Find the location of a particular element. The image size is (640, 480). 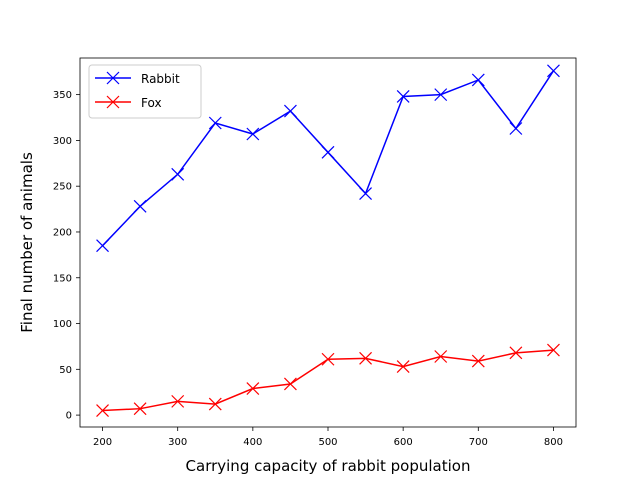

legend-entry-rabbit: Rabbit is located at coordinates (137, 78).